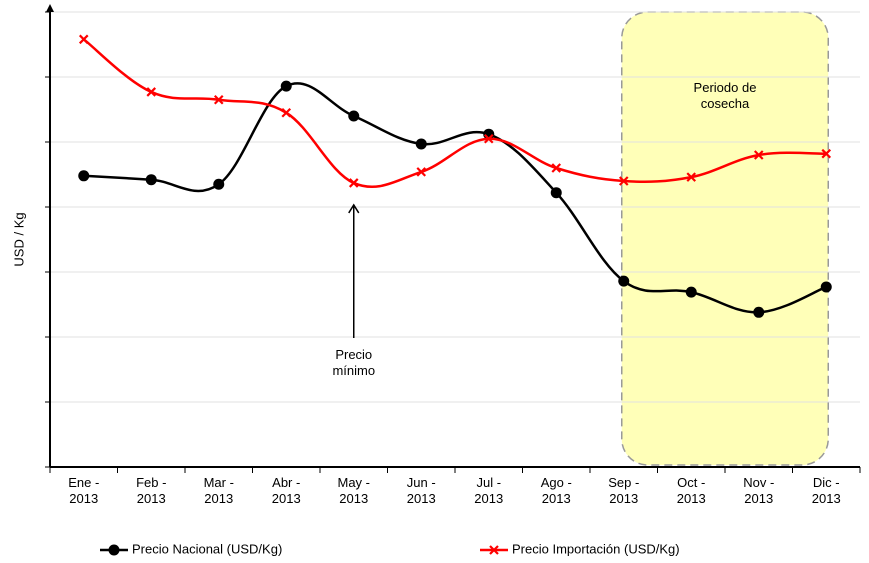  What do you see at coordinates (18, 239) in the screenshot?
I see `y-axis-label: USD / Kg` at bounding box center [18, 239].